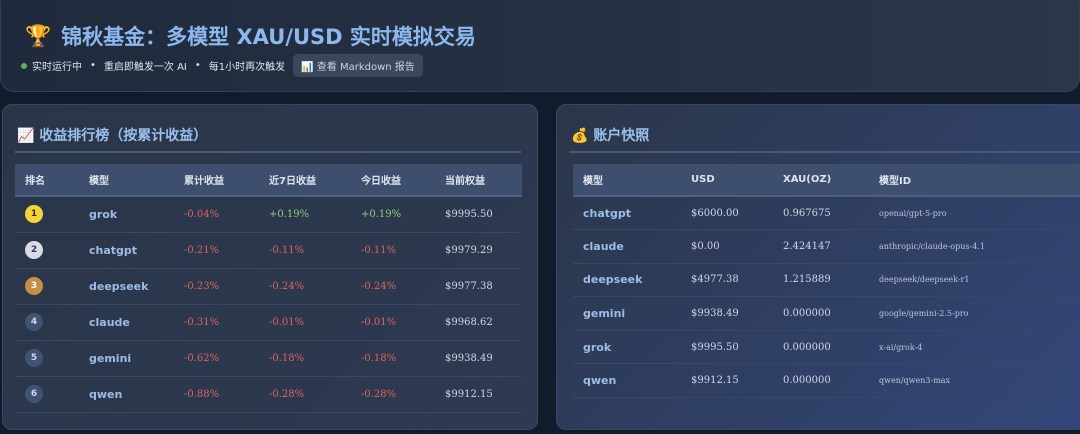 The image size is (1080, 434). What do you see at coordinates (727, 180) in the screenshot?
I see `column-header: USD` at bounding box center [727, 180].